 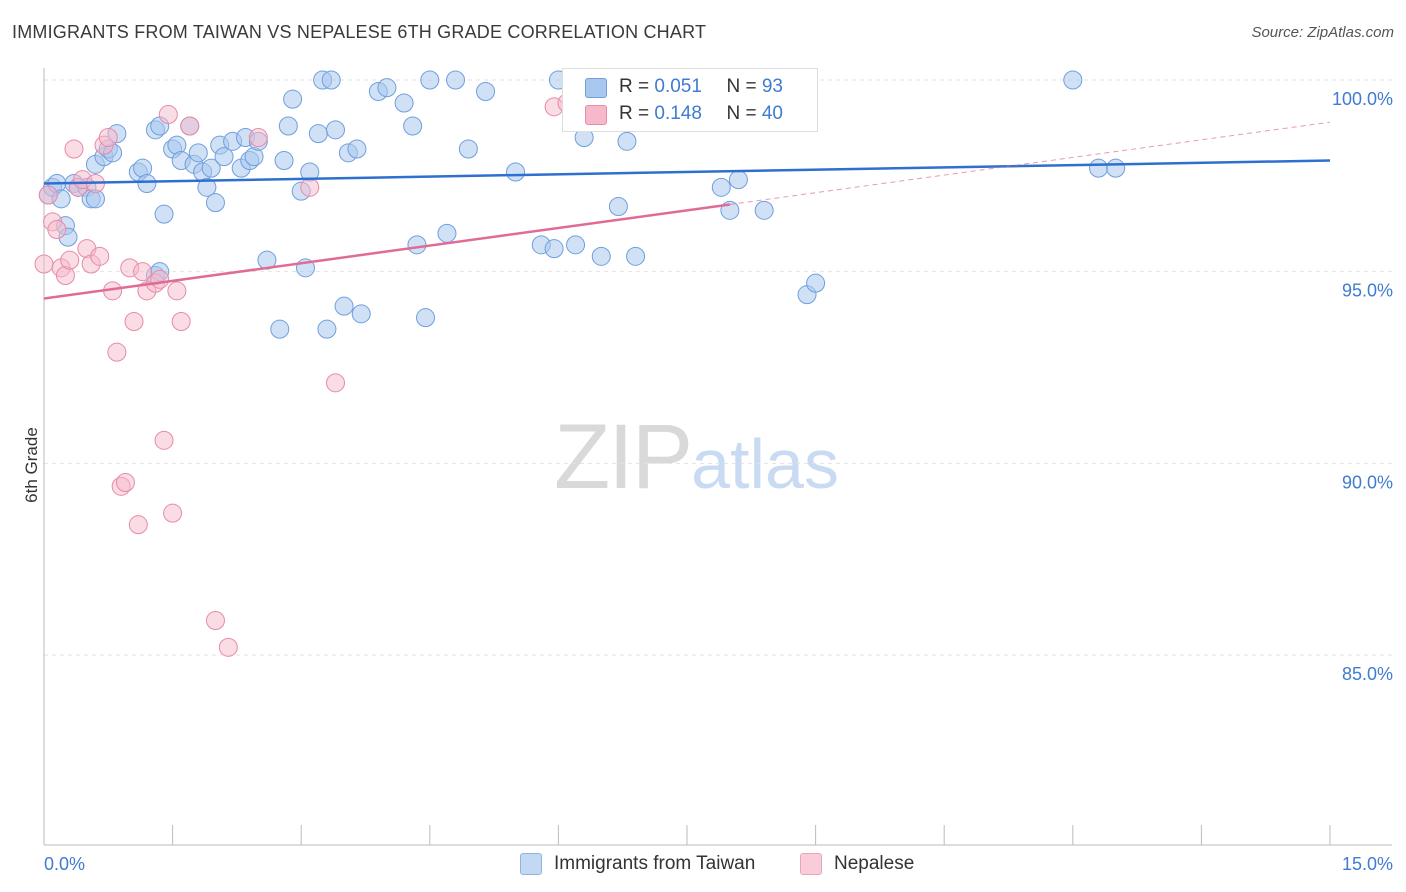 I want to click on legend-r-value-nepalese: 0.148, so click(x=678, y=113).